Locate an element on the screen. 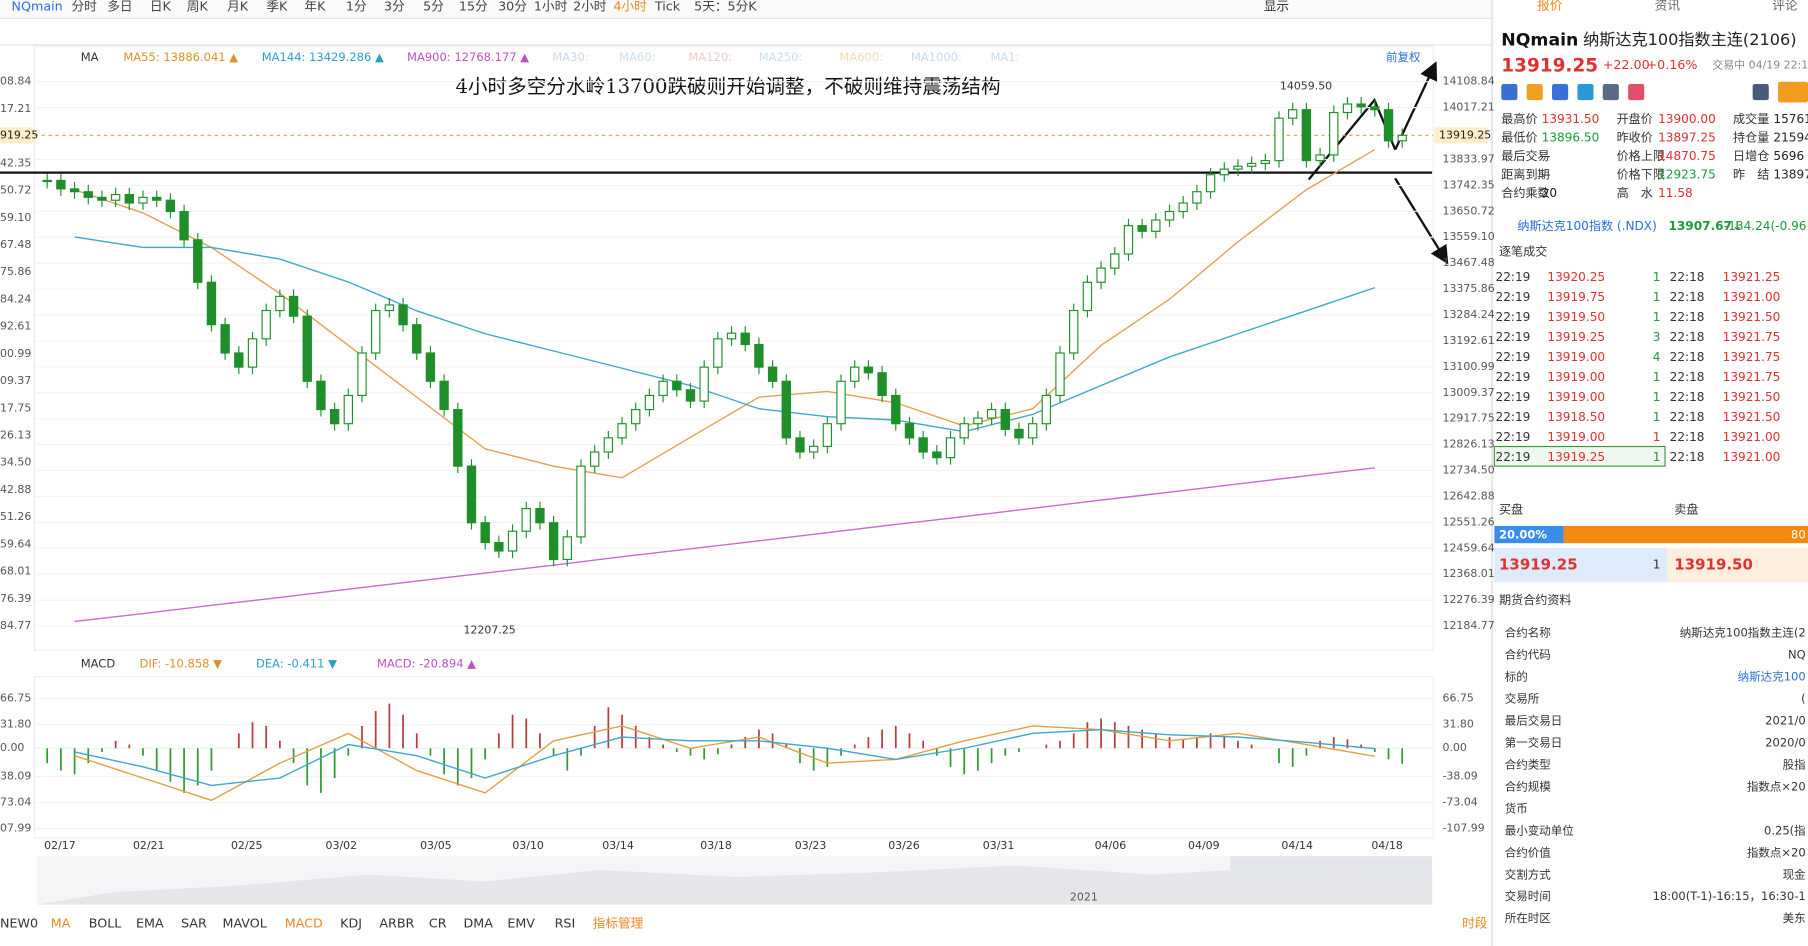 Image resolution: width=1808 pixels, height=946 pixels. macd-legend: MACD: -20.894 ▲ is located at coordinates (426, 664).